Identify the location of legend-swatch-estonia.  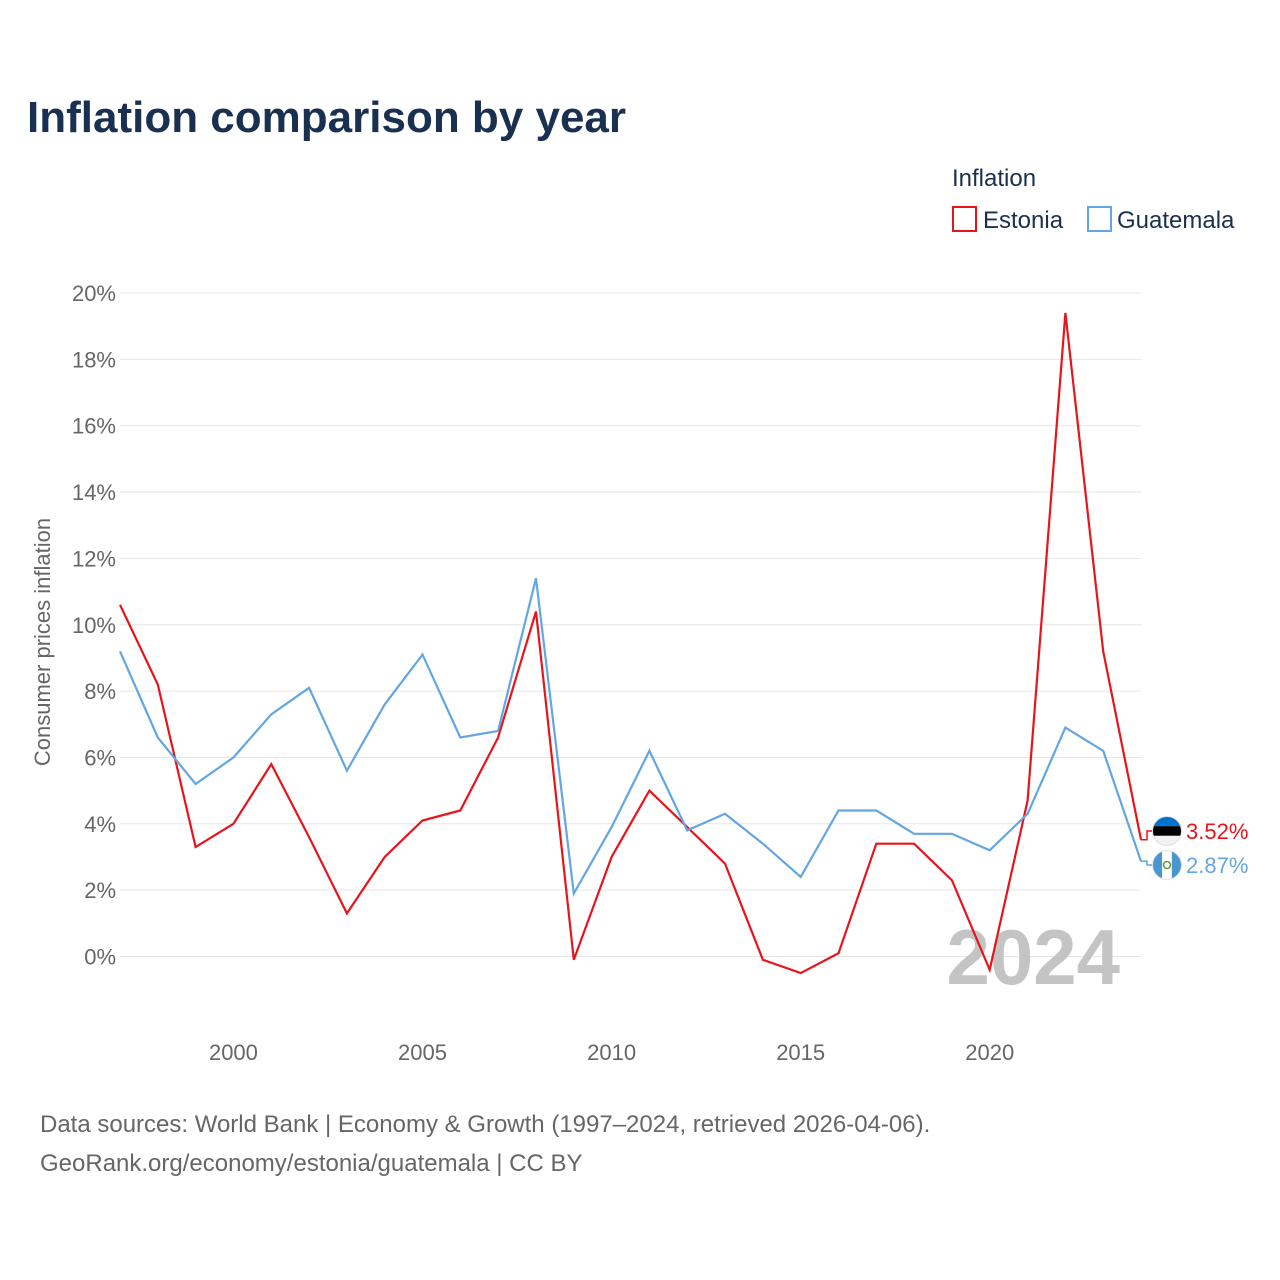
(964, 219).